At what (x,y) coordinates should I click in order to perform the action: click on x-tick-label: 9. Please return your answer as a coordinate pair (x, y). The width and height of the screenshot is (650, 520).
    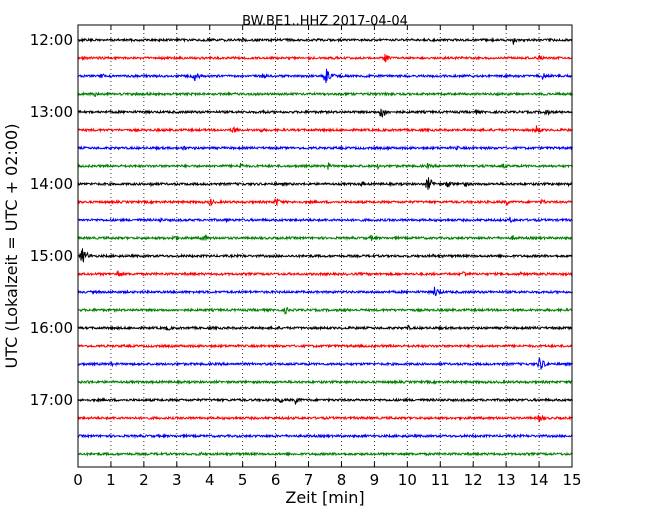
    Looking at the image, I should click on (375, 480).